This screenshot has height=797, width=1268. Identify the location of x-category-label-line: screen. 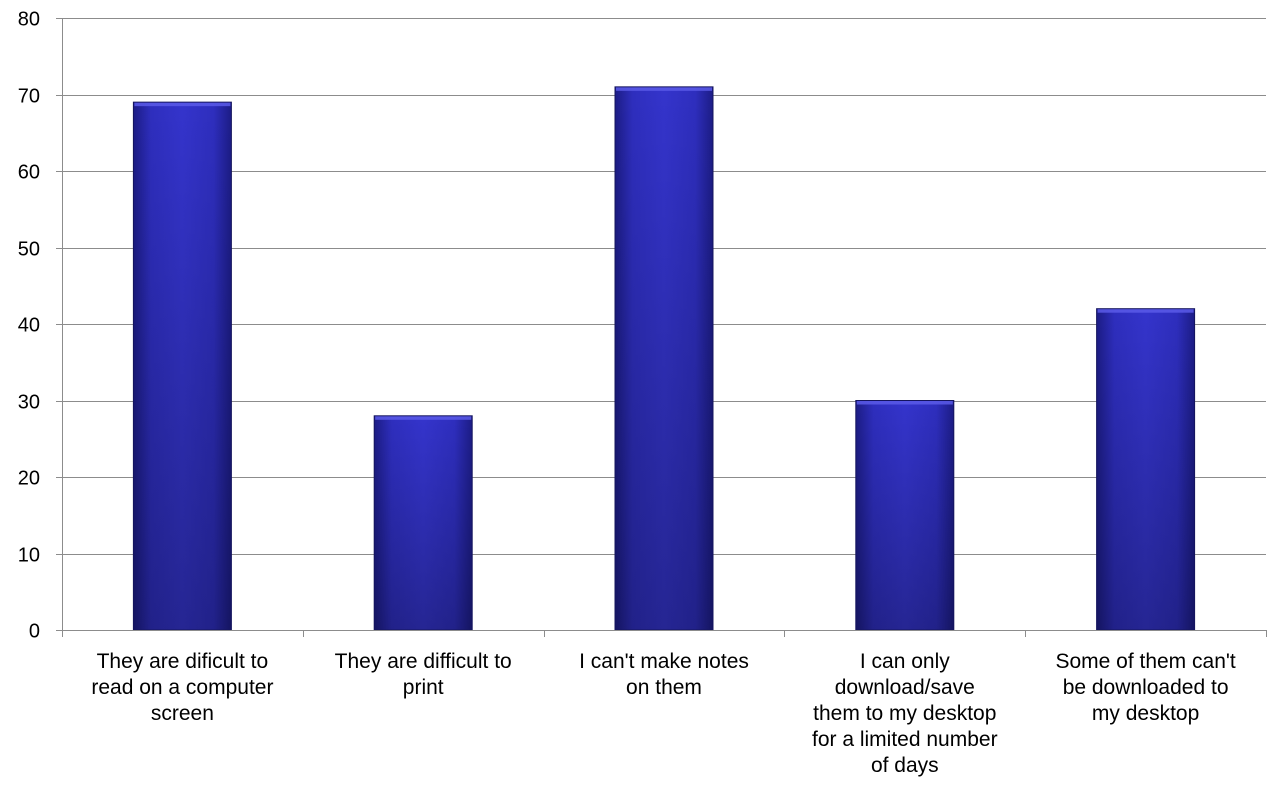
(182, 713).